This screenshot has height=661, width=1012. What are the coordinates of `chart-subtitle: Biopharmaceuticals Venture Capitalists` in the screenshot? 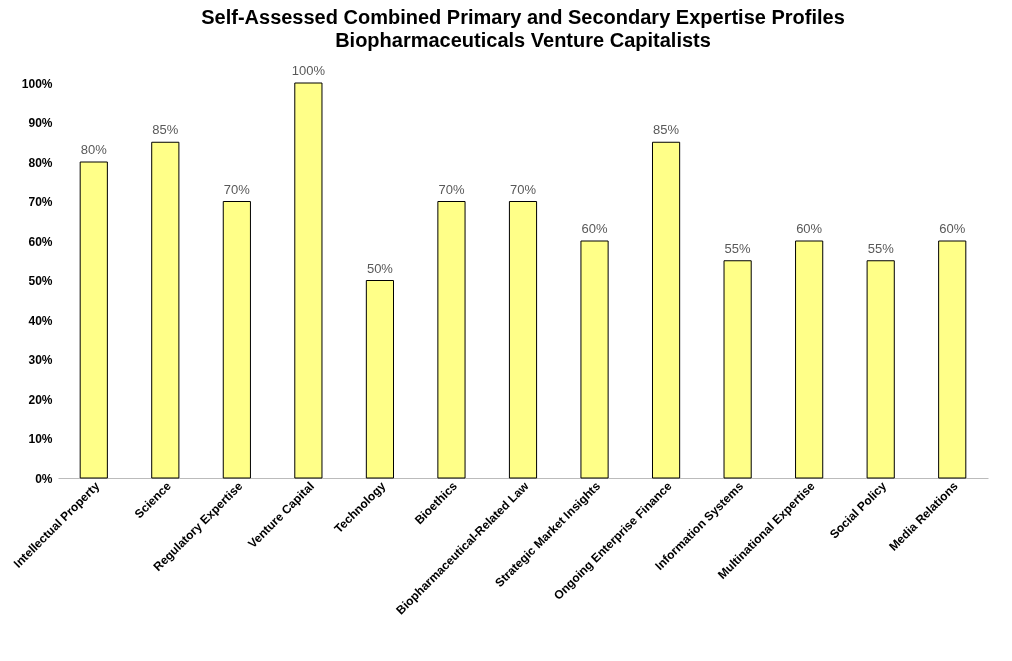 It's located at (523, 40).